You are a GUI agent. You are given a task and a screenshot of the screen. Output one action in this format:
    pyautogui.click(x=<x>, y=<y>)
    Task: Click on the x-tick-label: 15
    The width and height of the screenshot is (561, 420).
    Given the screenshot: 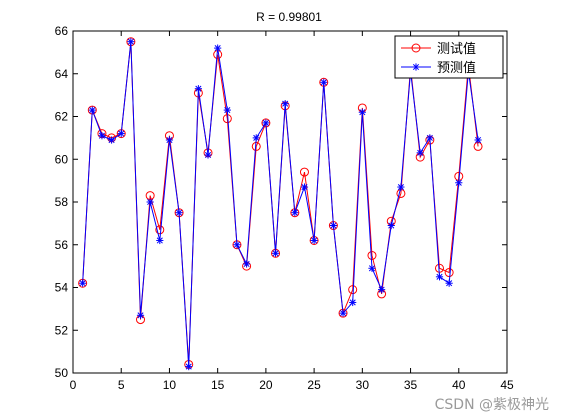 What is the action you would take?
    pyautogui.click(x=218, y=385)
    